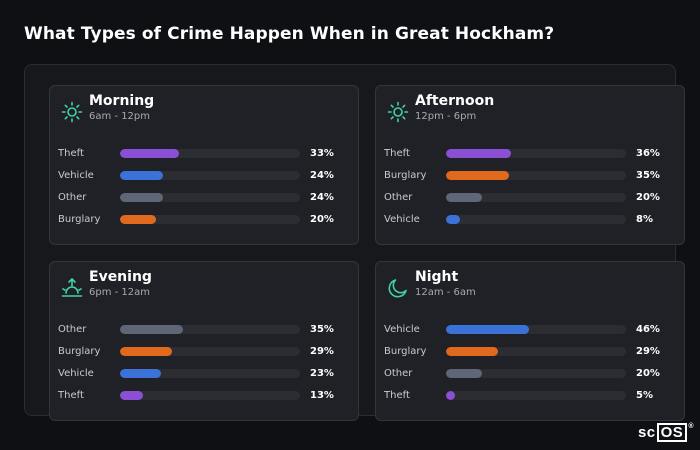  Describe the element at coordinates (398, 288) in the screenshot. I see `moon-icon` at that location.